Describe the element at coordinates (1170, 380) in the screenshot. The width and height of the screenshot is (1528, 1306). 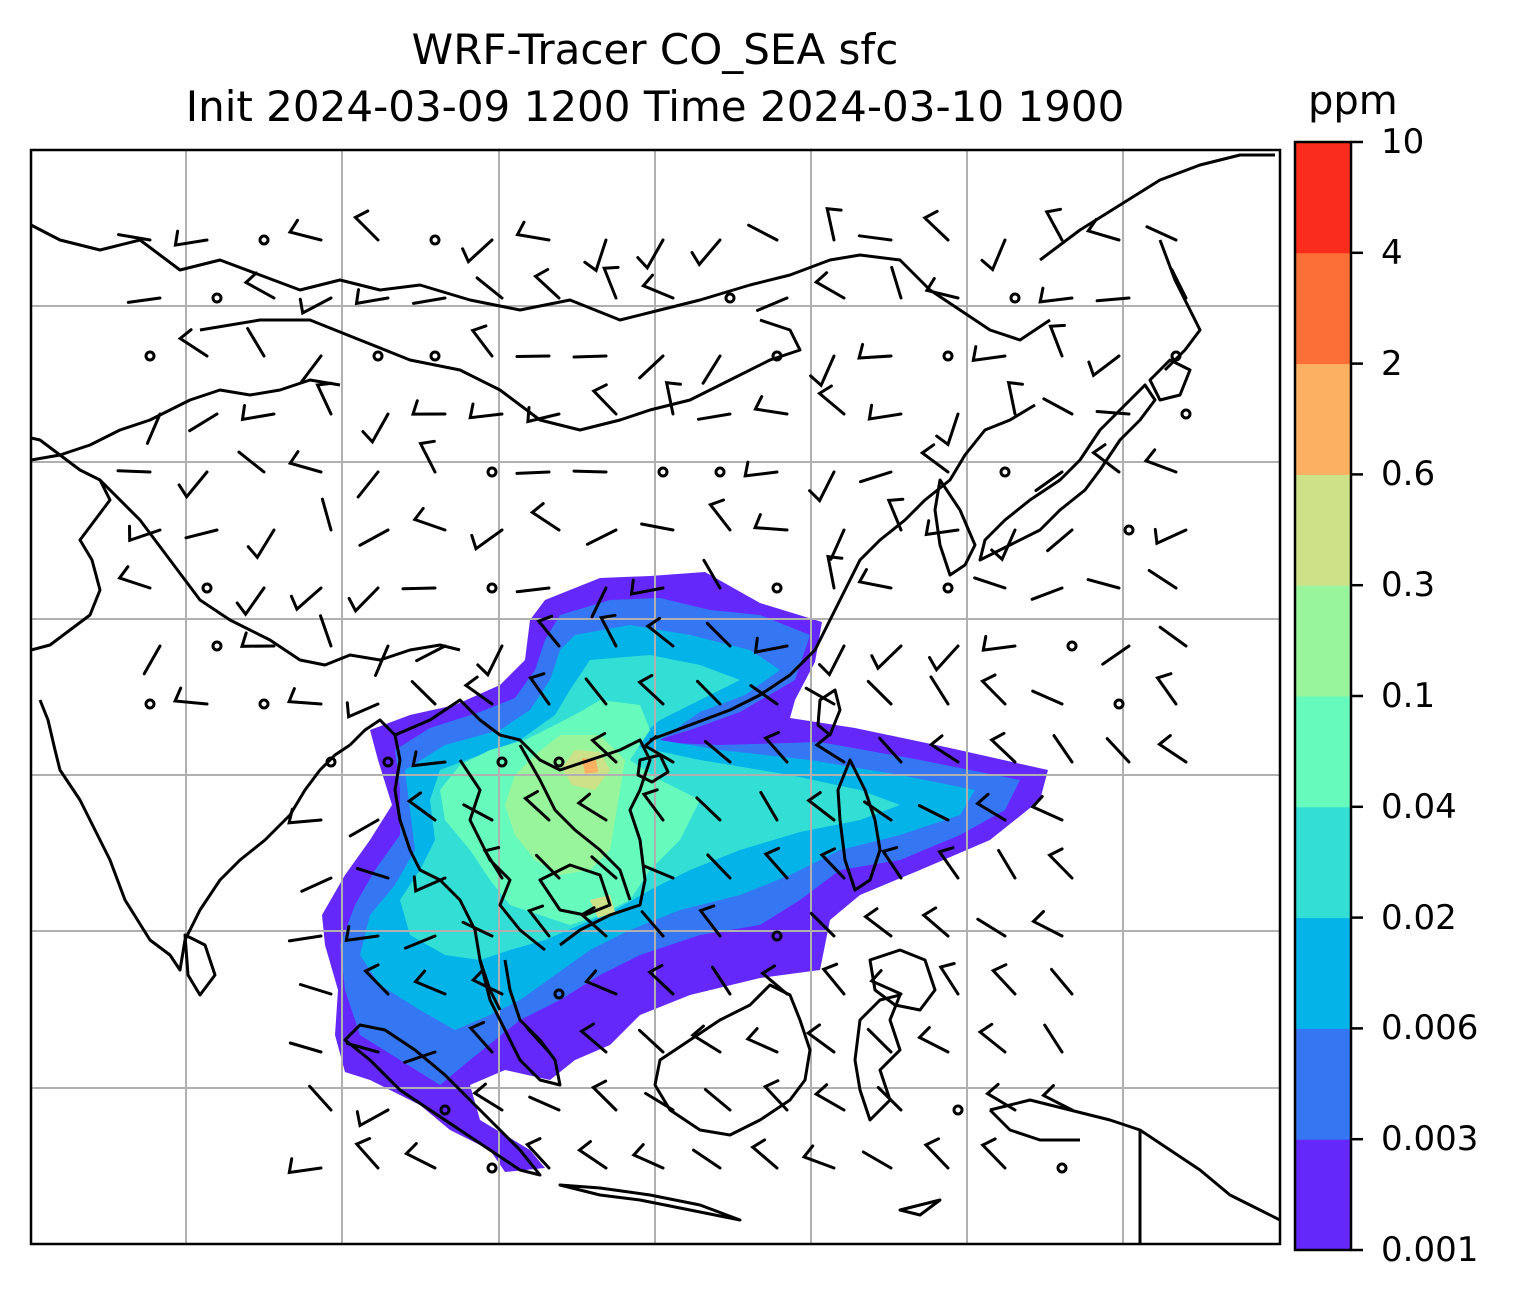
I see `coastline-hokkaido` at that location.